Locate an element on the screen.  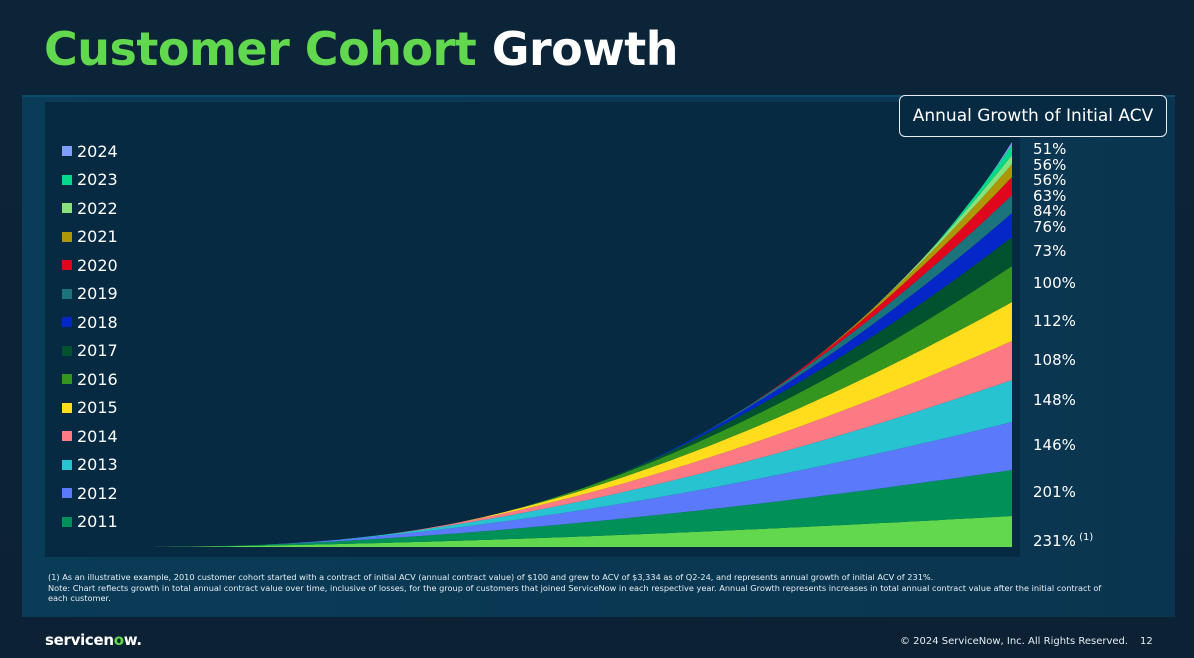
logo-o: o is located at coordinates (118, 640).